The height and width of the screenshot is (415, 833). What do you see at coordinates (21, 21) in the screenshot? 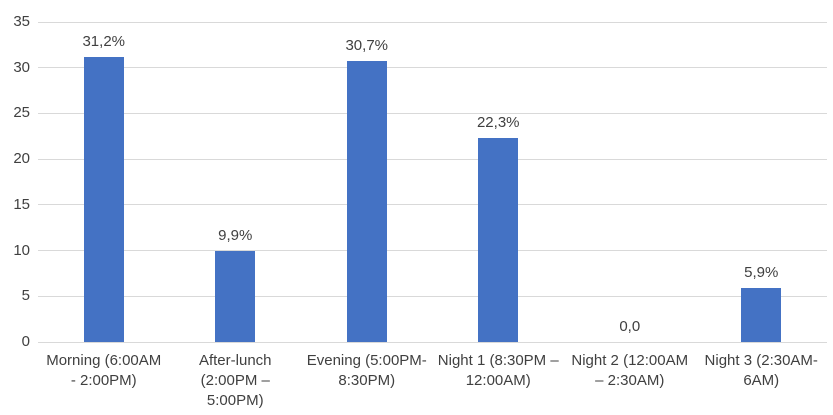
I see `y-axis-tick-label: 35` at bounding box center [21, 21].